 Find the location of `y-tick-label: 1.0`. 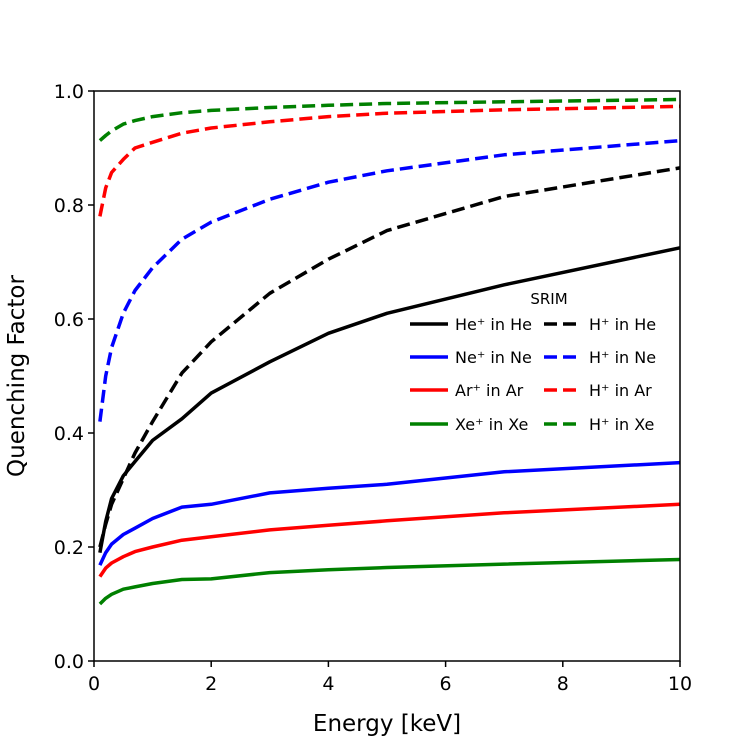

y-tick-label: 1.0 is located at coordinates (69, 92).